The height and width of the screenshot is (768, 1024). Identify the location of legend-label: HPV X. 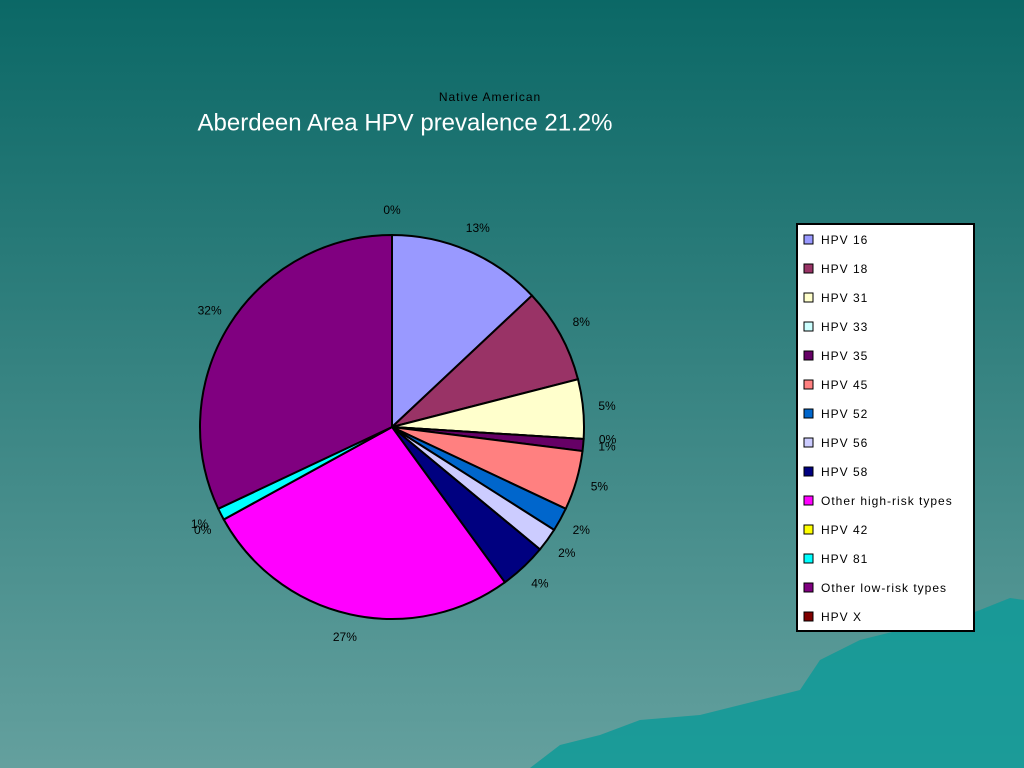
(841, 617).